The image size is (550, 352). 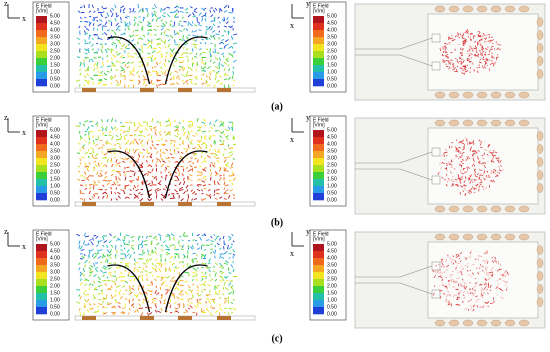 What do you see at coordinates (332, 179) in the screenshot?
I see `colorbar-tick-label: 1.50` at bounding box center [332, 179].